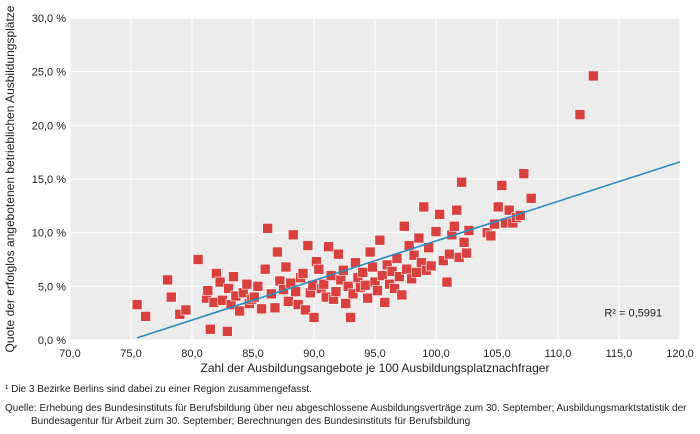 The height and width of the screenshot is (434, 700). I want to click on x-tick-label: 105,0, so click(497, 354).